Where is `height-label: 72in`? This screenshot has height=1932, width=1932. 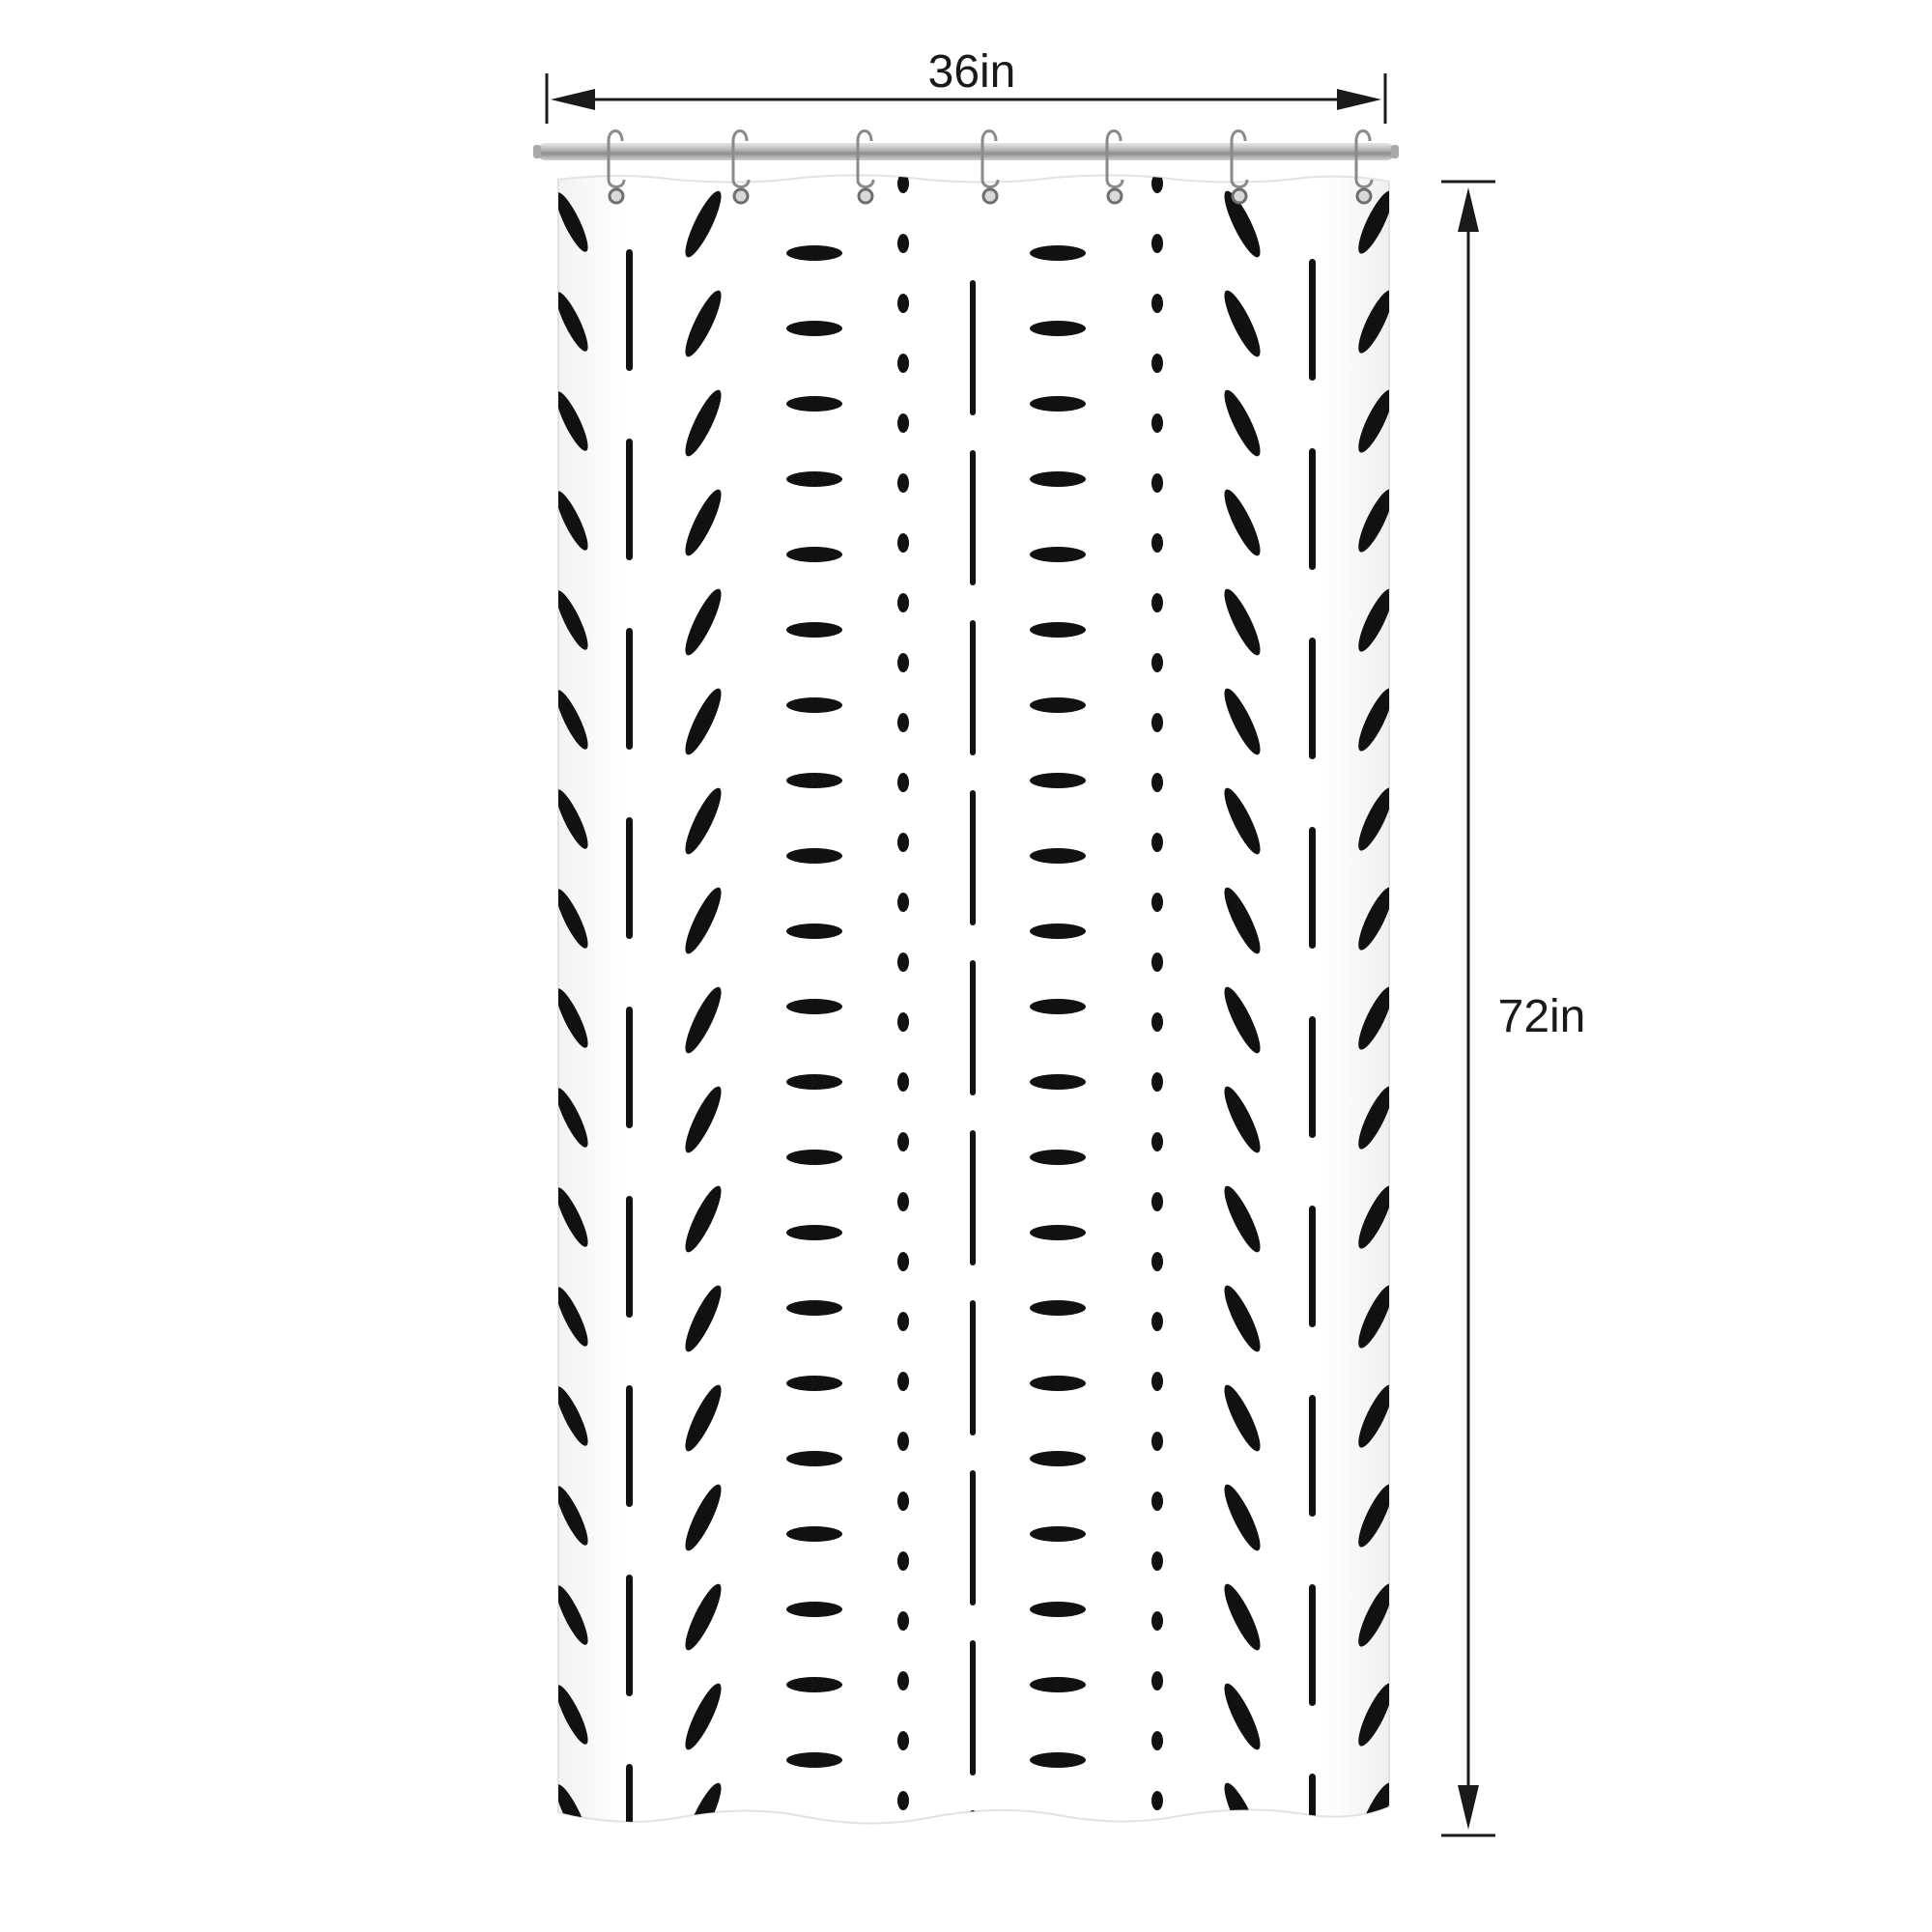
height-label: 72in is located at coordinates (1542, 1016).